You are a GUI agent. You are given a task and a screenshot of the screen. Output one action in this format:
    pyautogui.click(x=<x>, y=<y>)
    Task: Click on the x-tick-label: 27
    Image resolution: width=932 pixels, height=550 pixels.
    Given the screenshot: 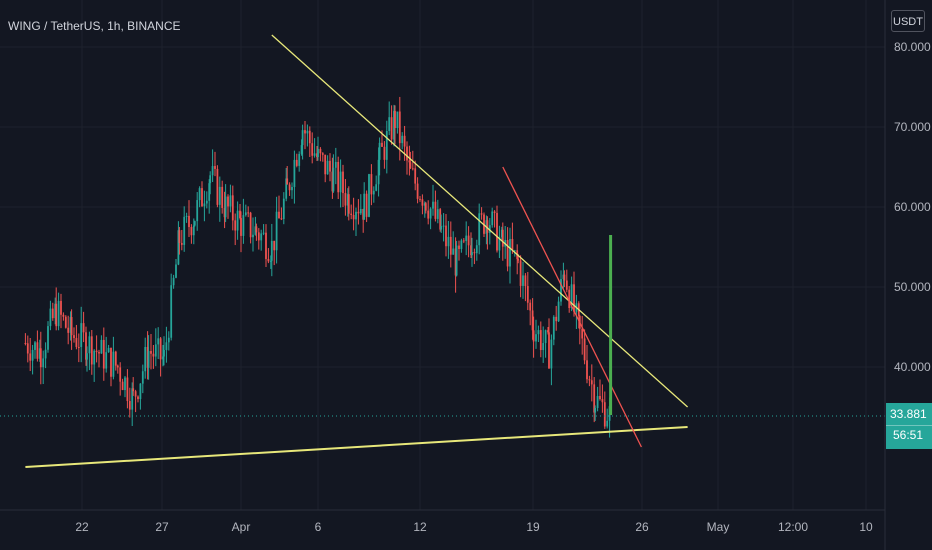 What is the action you would take?
    pyautogui.click(x=162, y=527)
    